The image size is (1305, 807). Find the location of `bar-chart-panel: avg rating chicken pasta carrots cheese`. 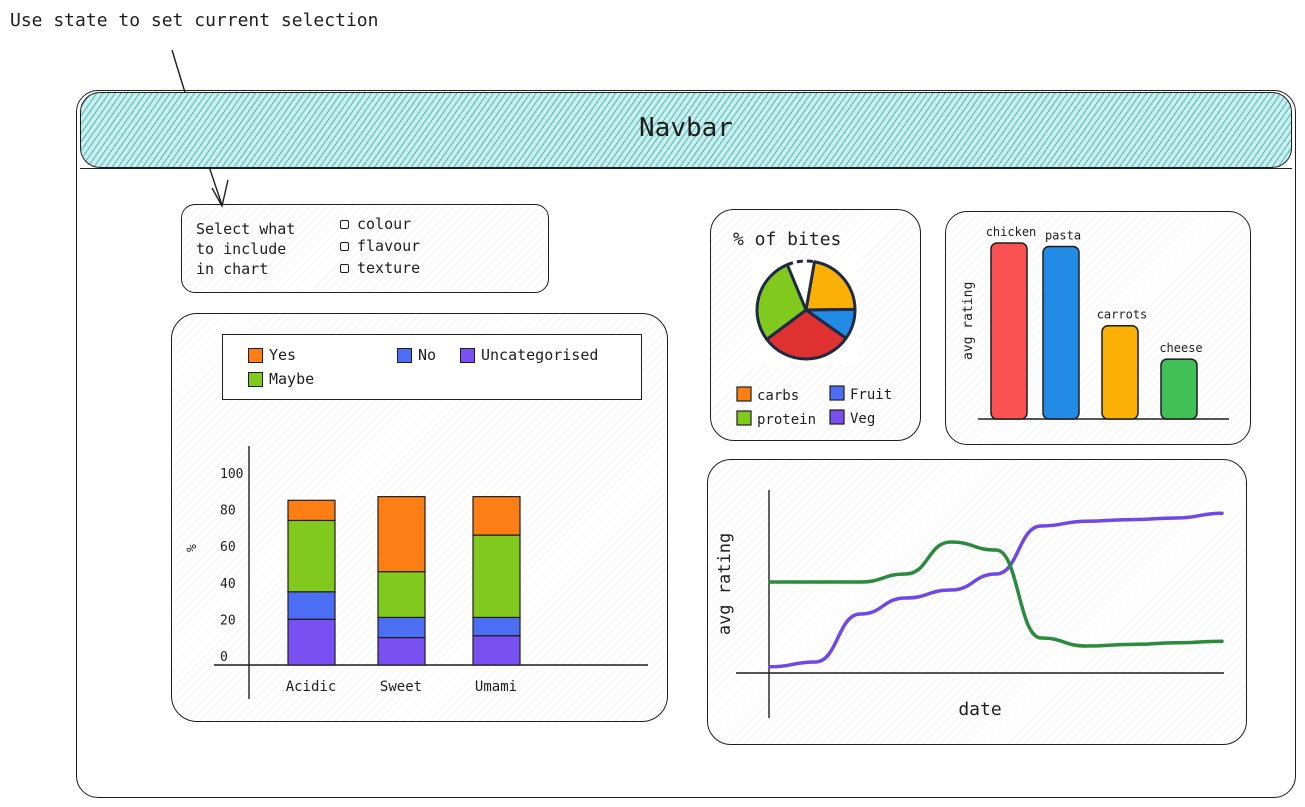

bar-chart-panel: avg rating chicken pasta carrots cheese is located at coordinates (1098, 328).